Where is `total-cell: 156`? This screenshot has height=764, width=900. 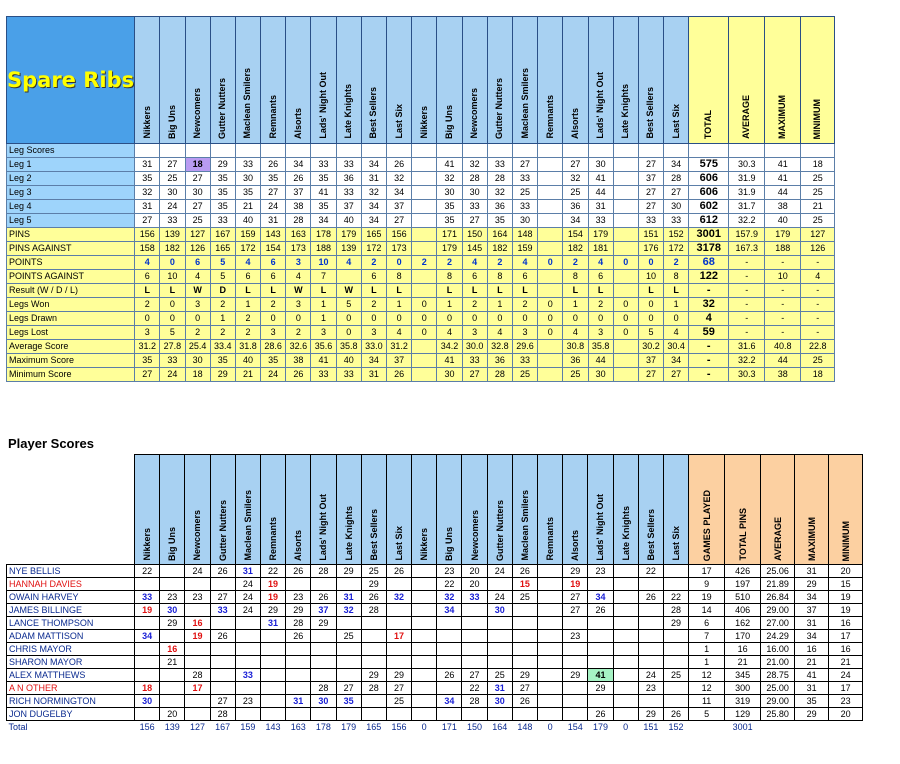 total-cell: 156 is located at coordinates (147, 727).